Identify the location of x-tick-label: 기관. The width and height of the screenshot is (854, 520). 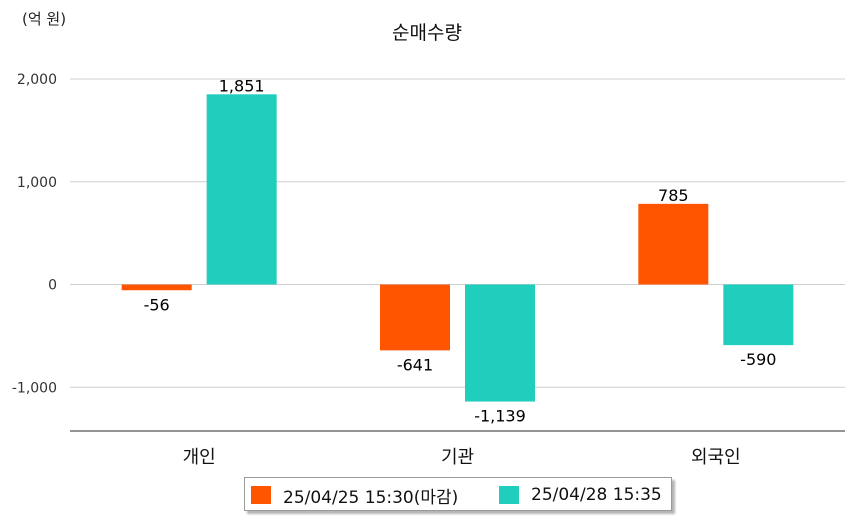
(457, 457).